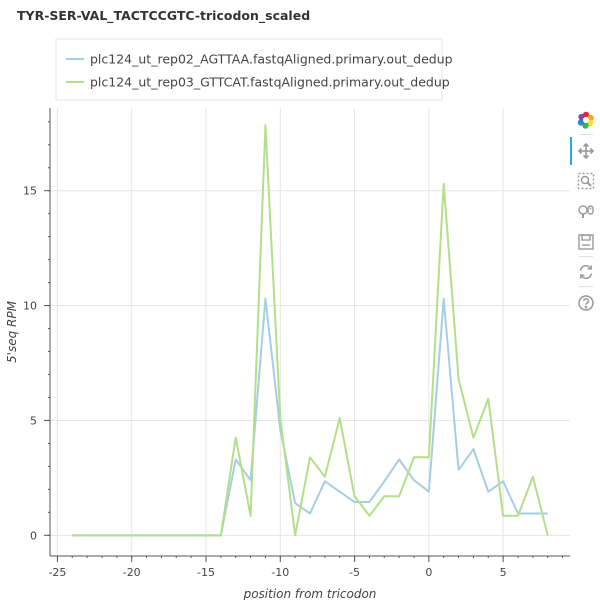  I want to click on pan-icon, so click(586, 151).